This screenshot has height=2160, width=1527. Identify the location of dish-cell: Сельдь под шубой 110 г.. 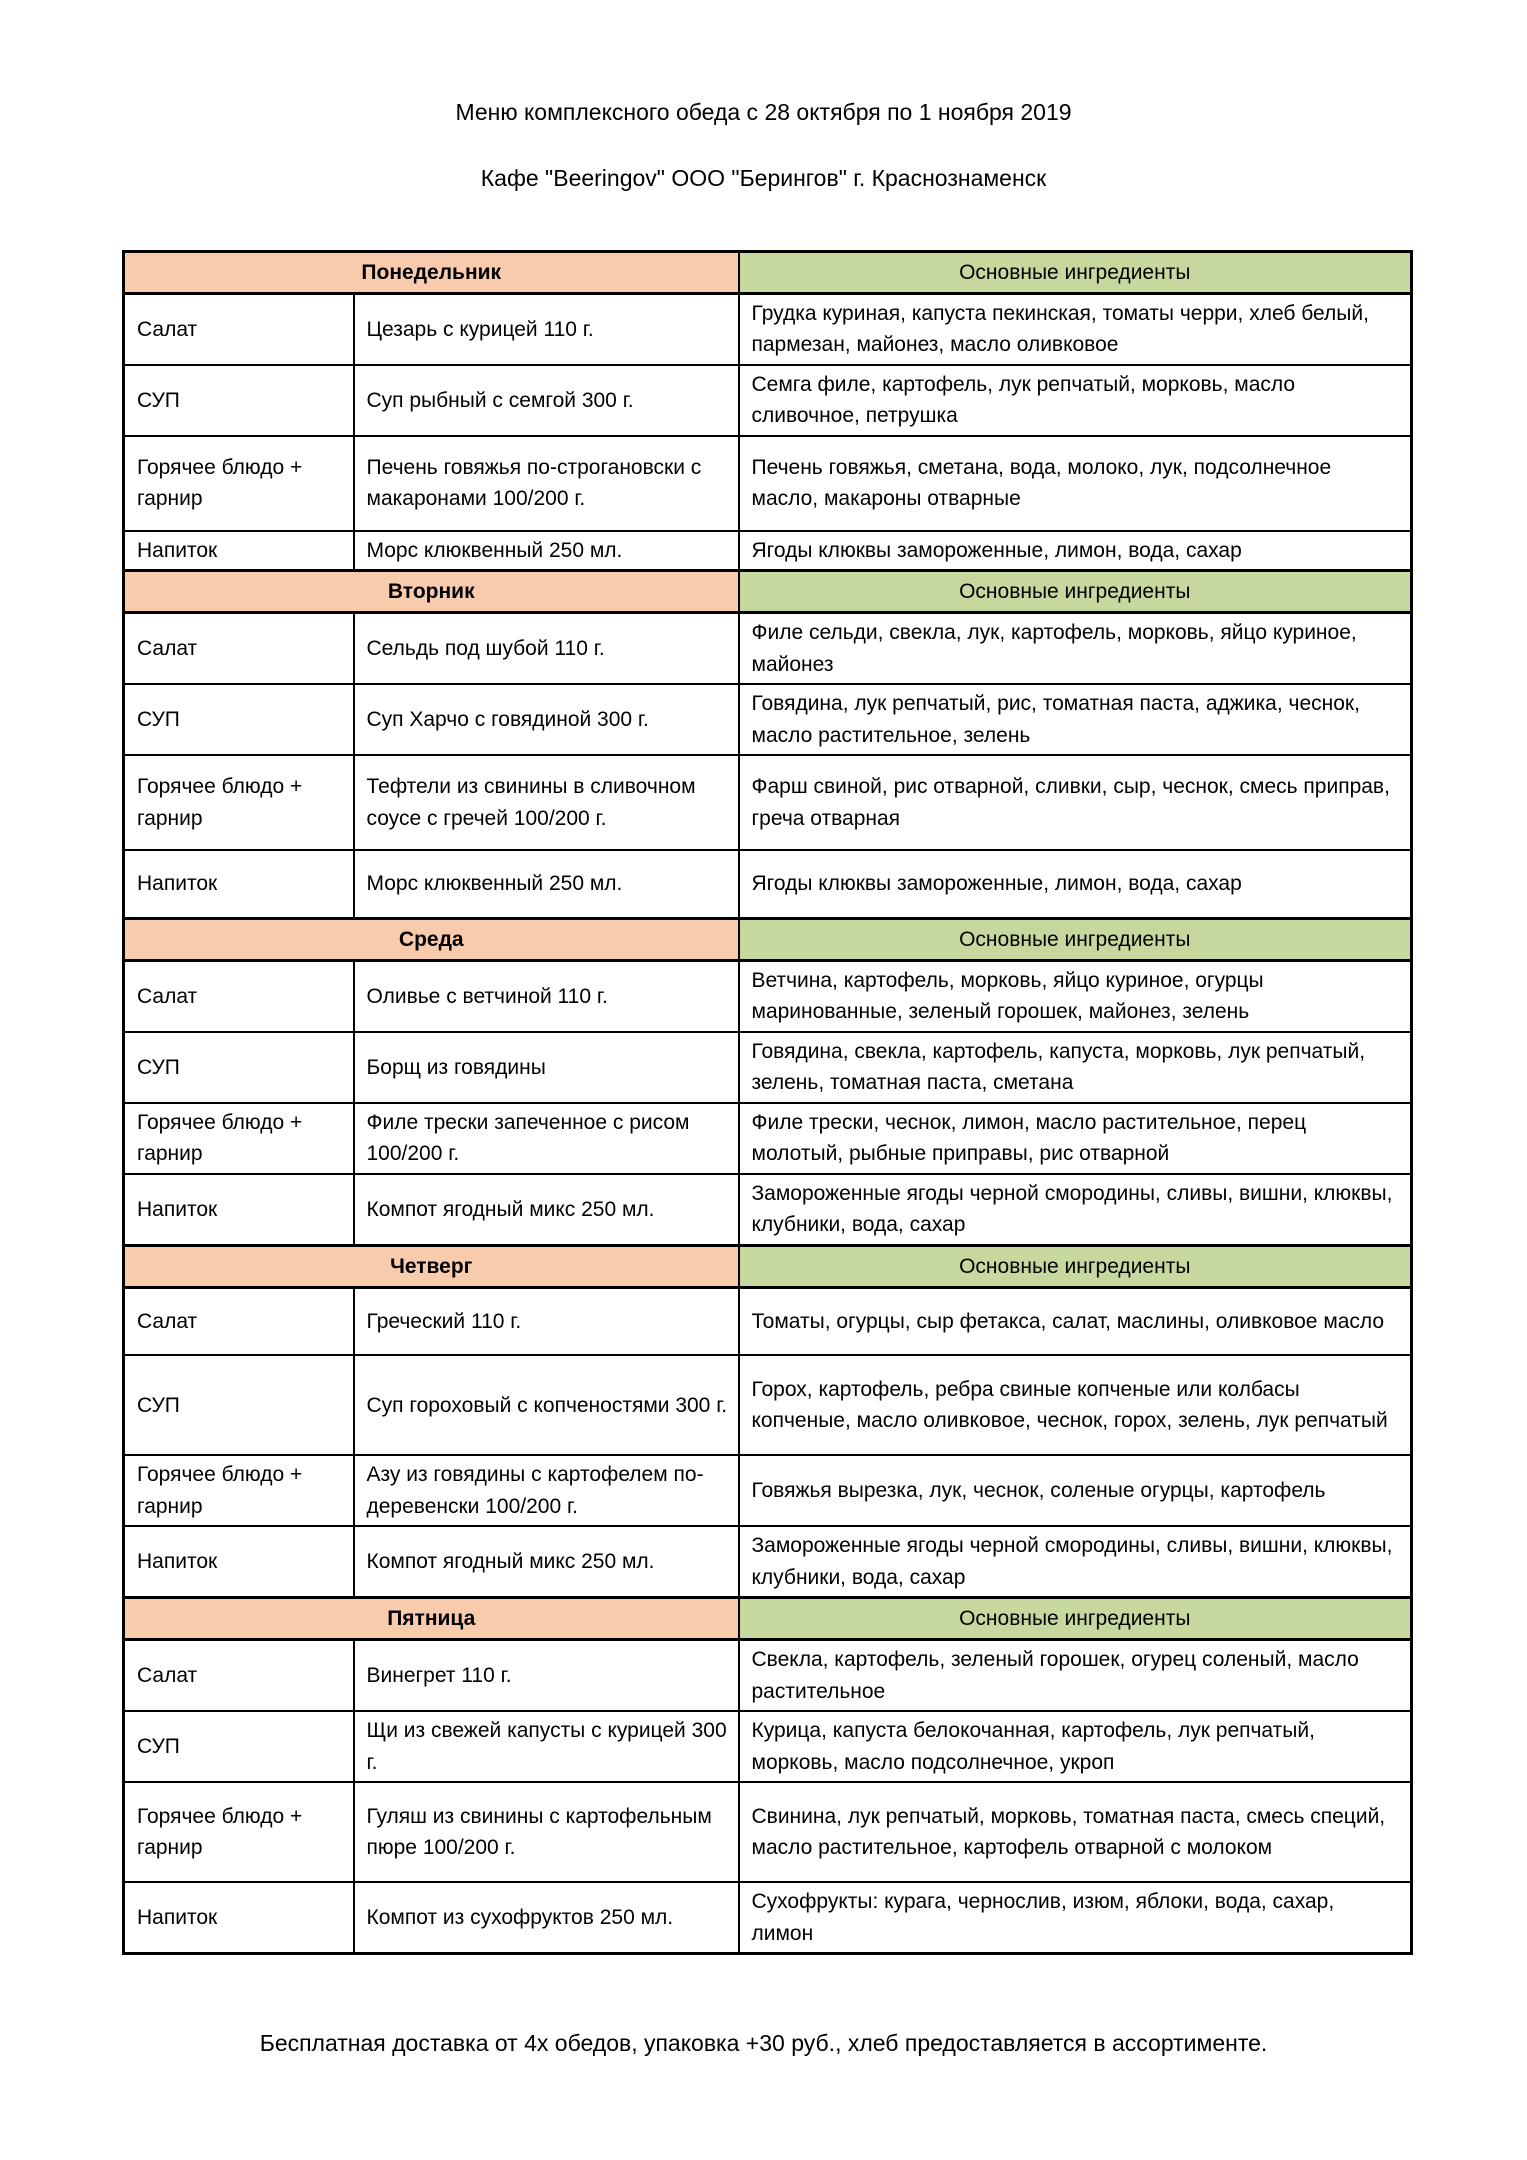
(546, 648).